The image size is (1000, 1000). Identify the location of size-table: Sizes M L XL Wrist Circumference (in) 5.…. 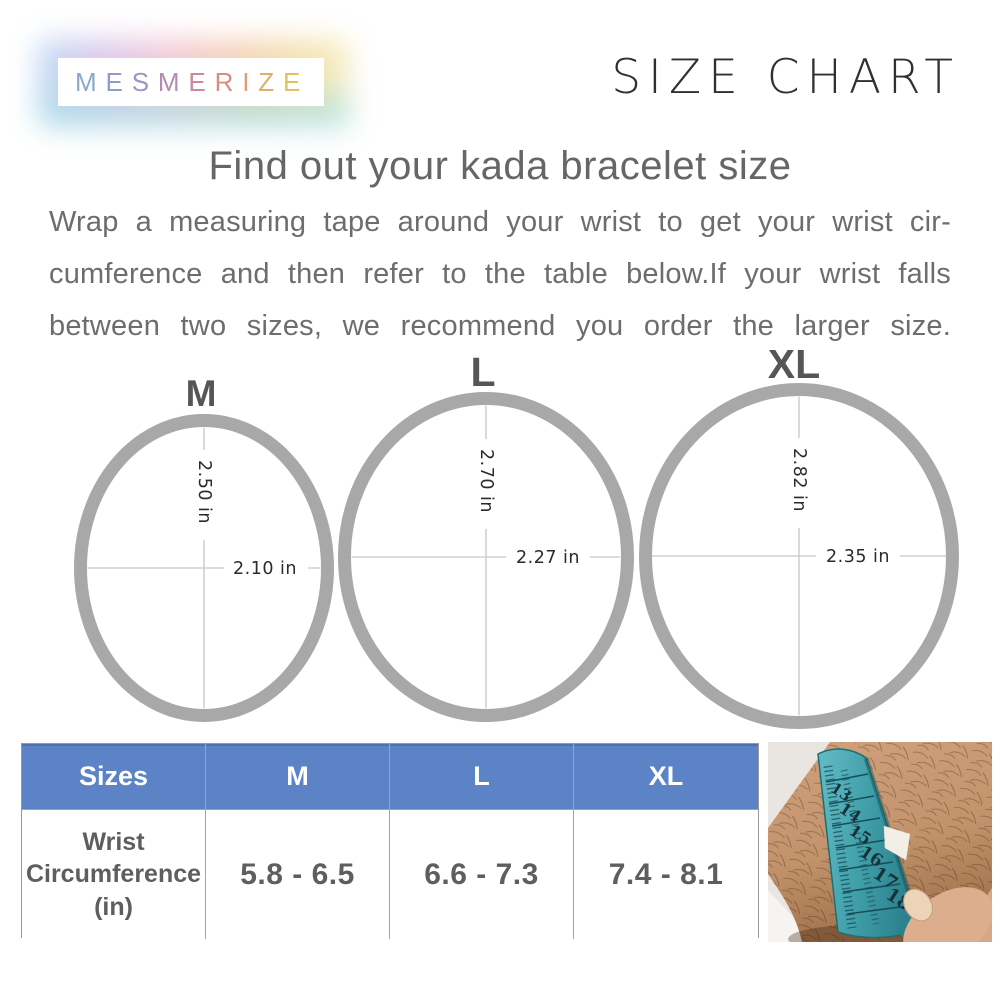
(390, 841).